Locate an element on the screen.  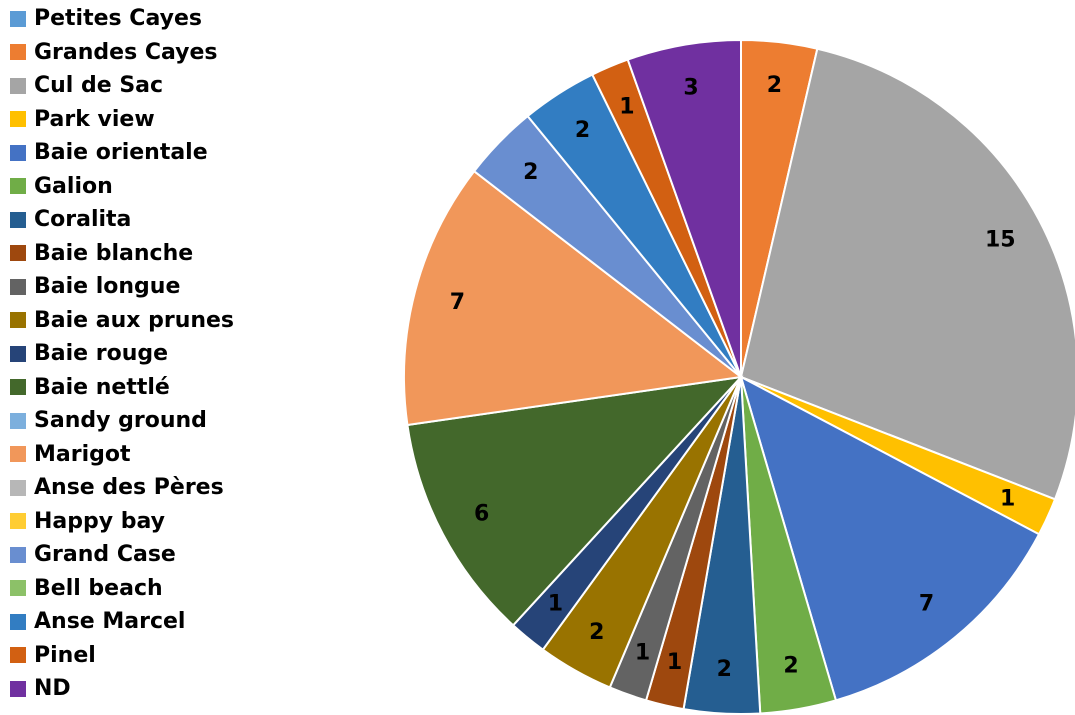
legend-item: Baie orientale is located at coordinates (145, 153).